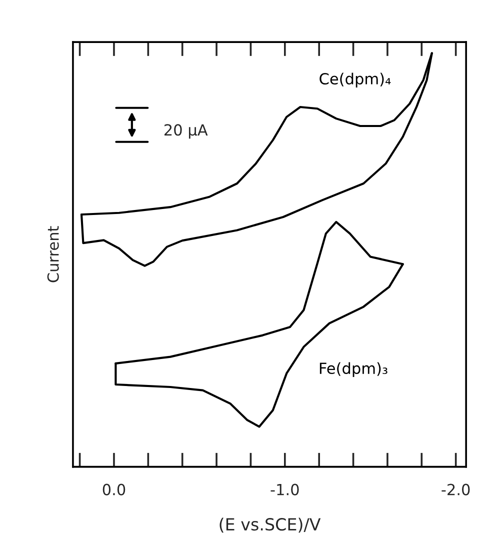  What do you see at coordinates (53, 254) in the screenshot?
I see `y-axis-title: Current` at bounding box center [53, 254].